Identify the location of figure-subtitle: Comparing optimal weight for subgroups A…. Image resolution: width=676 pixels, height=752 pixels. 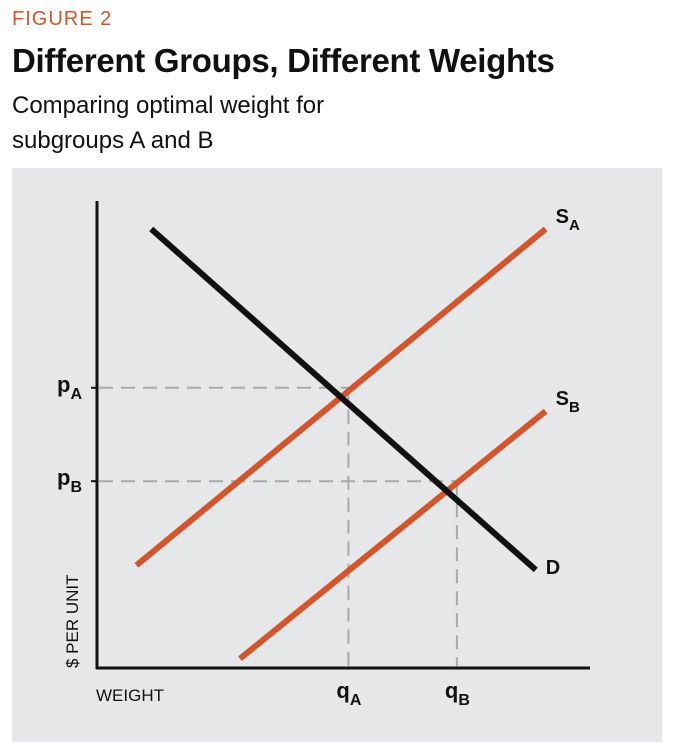
(168, 123).